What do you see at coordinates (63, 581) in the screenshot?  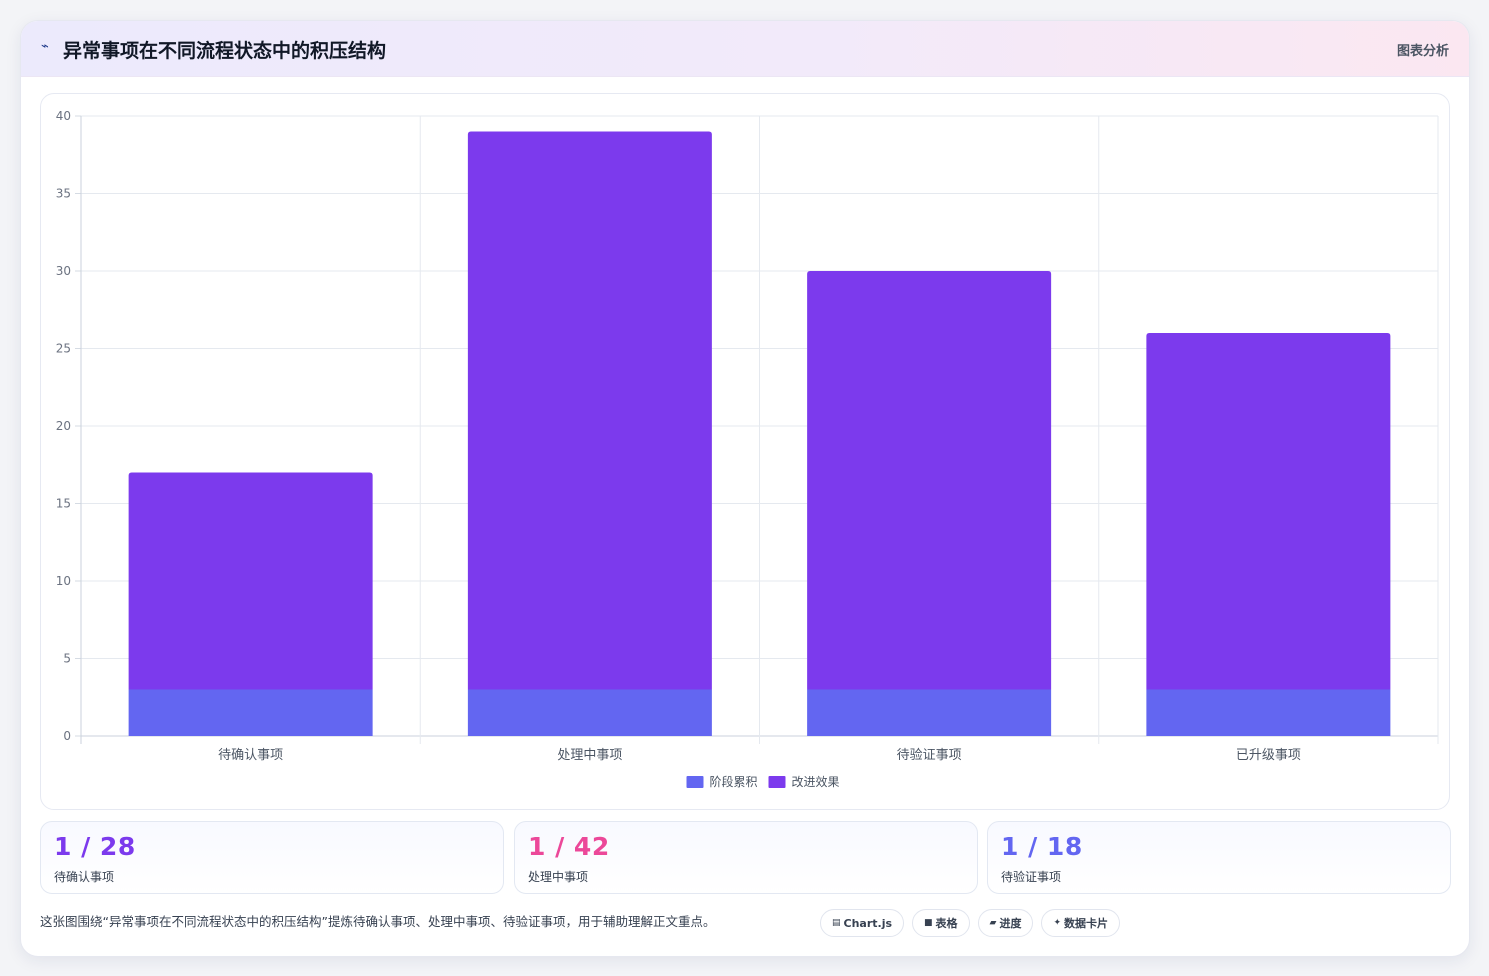 I see `y-tick-label: 10` at bounding box center [63, 581].